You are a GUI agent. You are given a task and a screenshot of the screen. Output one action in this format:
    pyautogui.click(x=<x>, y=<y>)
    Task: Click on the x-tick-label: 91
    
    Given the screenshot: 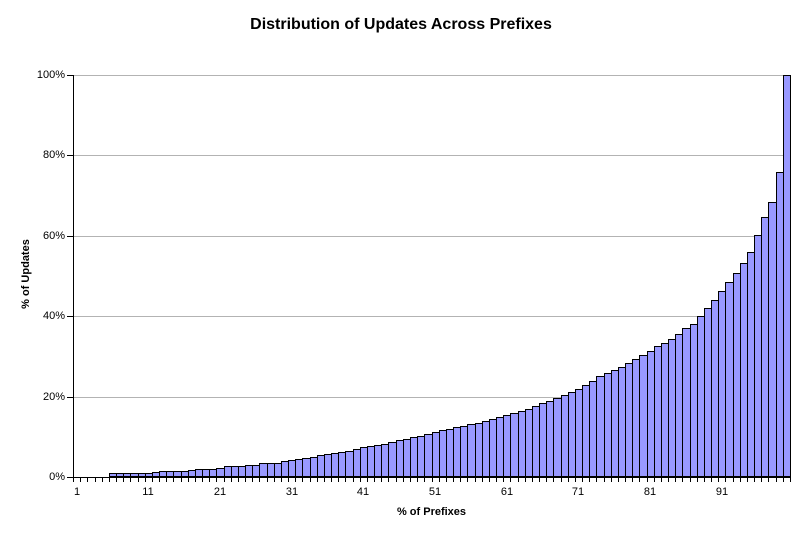 What is the action you would take?
    pyautogui.click(x=722, y=492)
    